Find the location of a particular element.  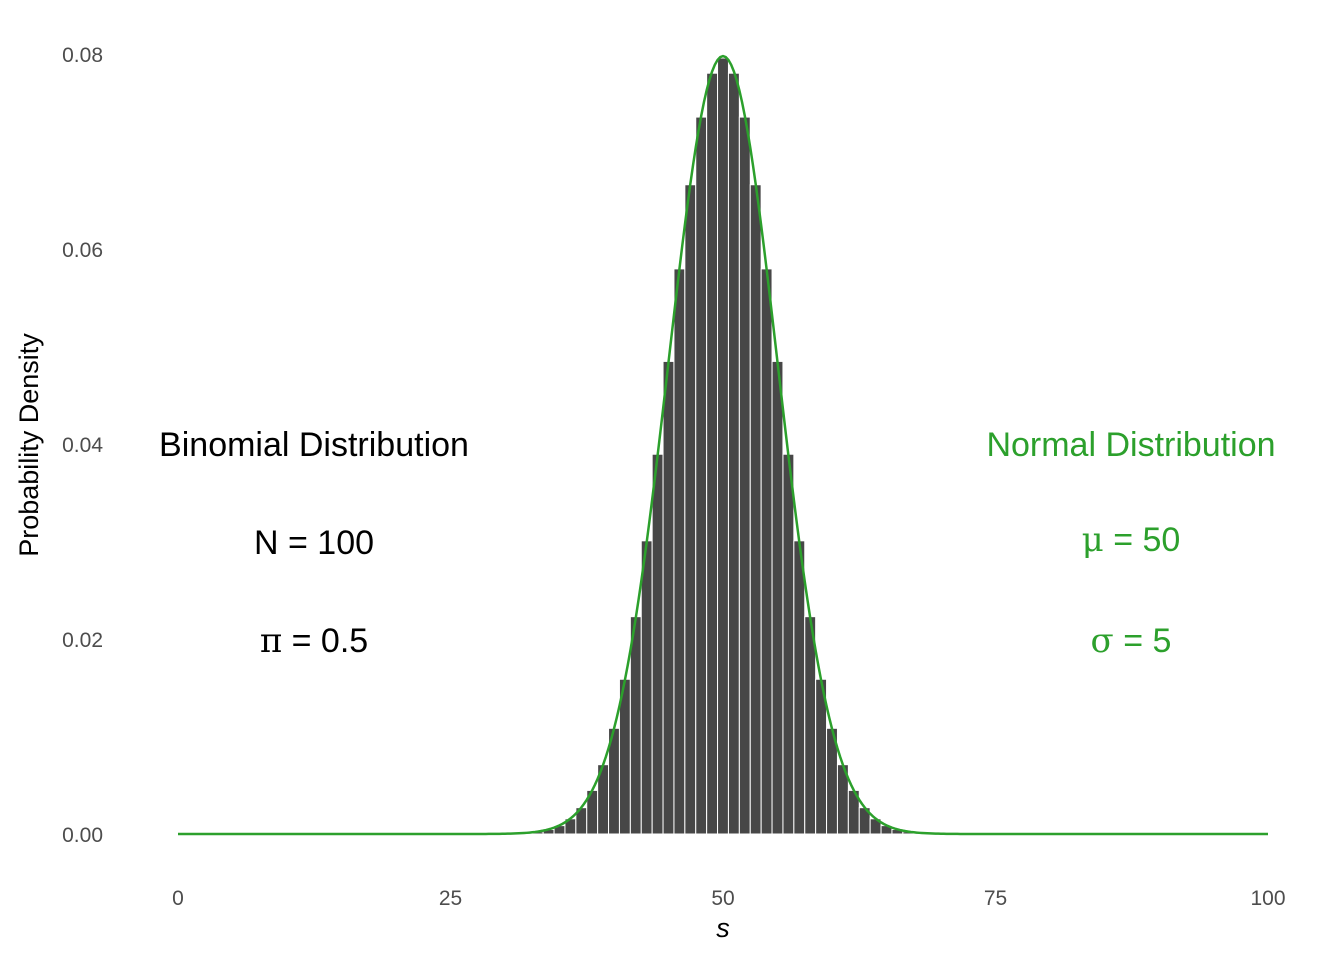

binomial-n-line: N = 100 is located at coordinates (314, 543).